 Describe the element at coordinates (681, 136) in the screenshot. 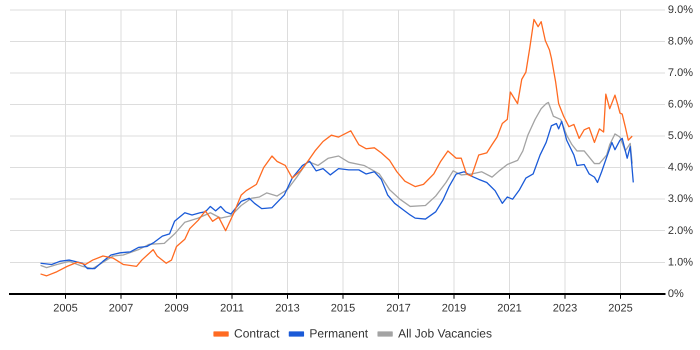

I see `y-tick-label: 5.0%` at that location.